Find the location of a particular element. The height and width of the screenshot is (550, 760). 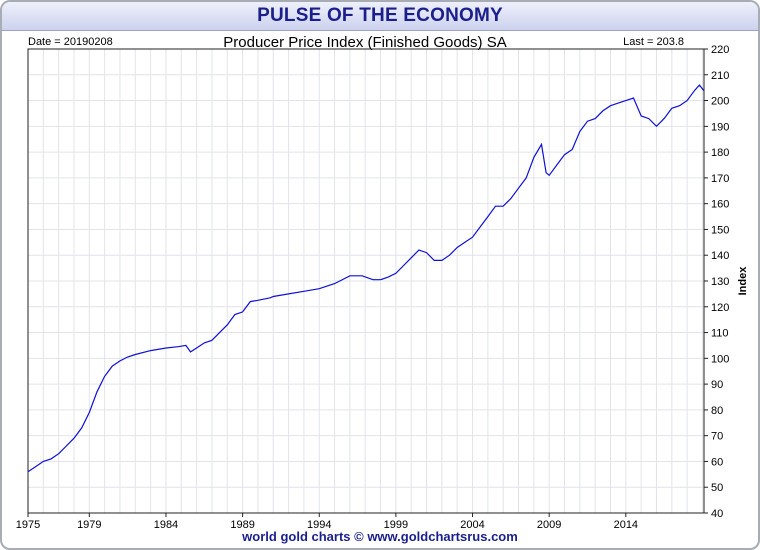

x-tick-label: 1999 is located at coordinates (396, 525).